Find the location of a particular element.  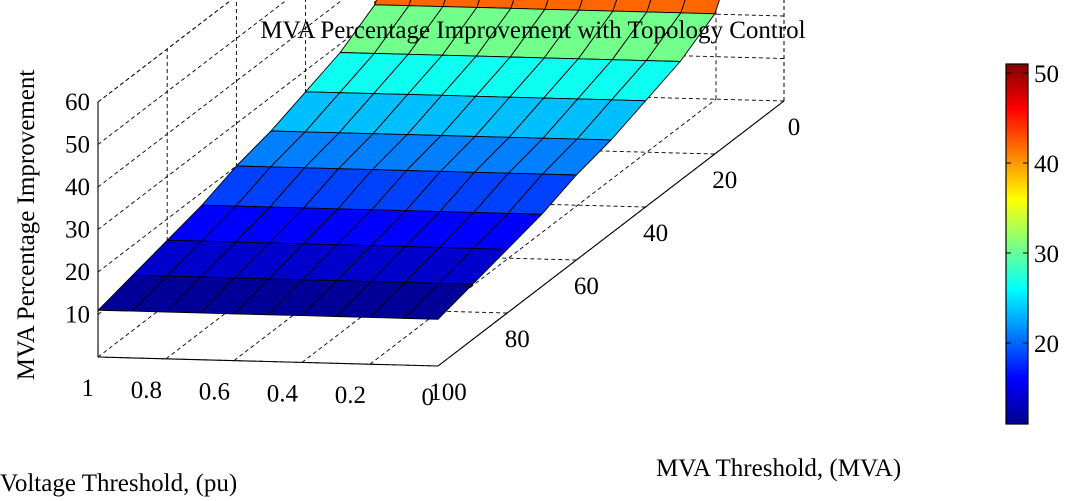

y-axis-label: Voltage Threshold, (pu) is located at coordinates (118, 483).